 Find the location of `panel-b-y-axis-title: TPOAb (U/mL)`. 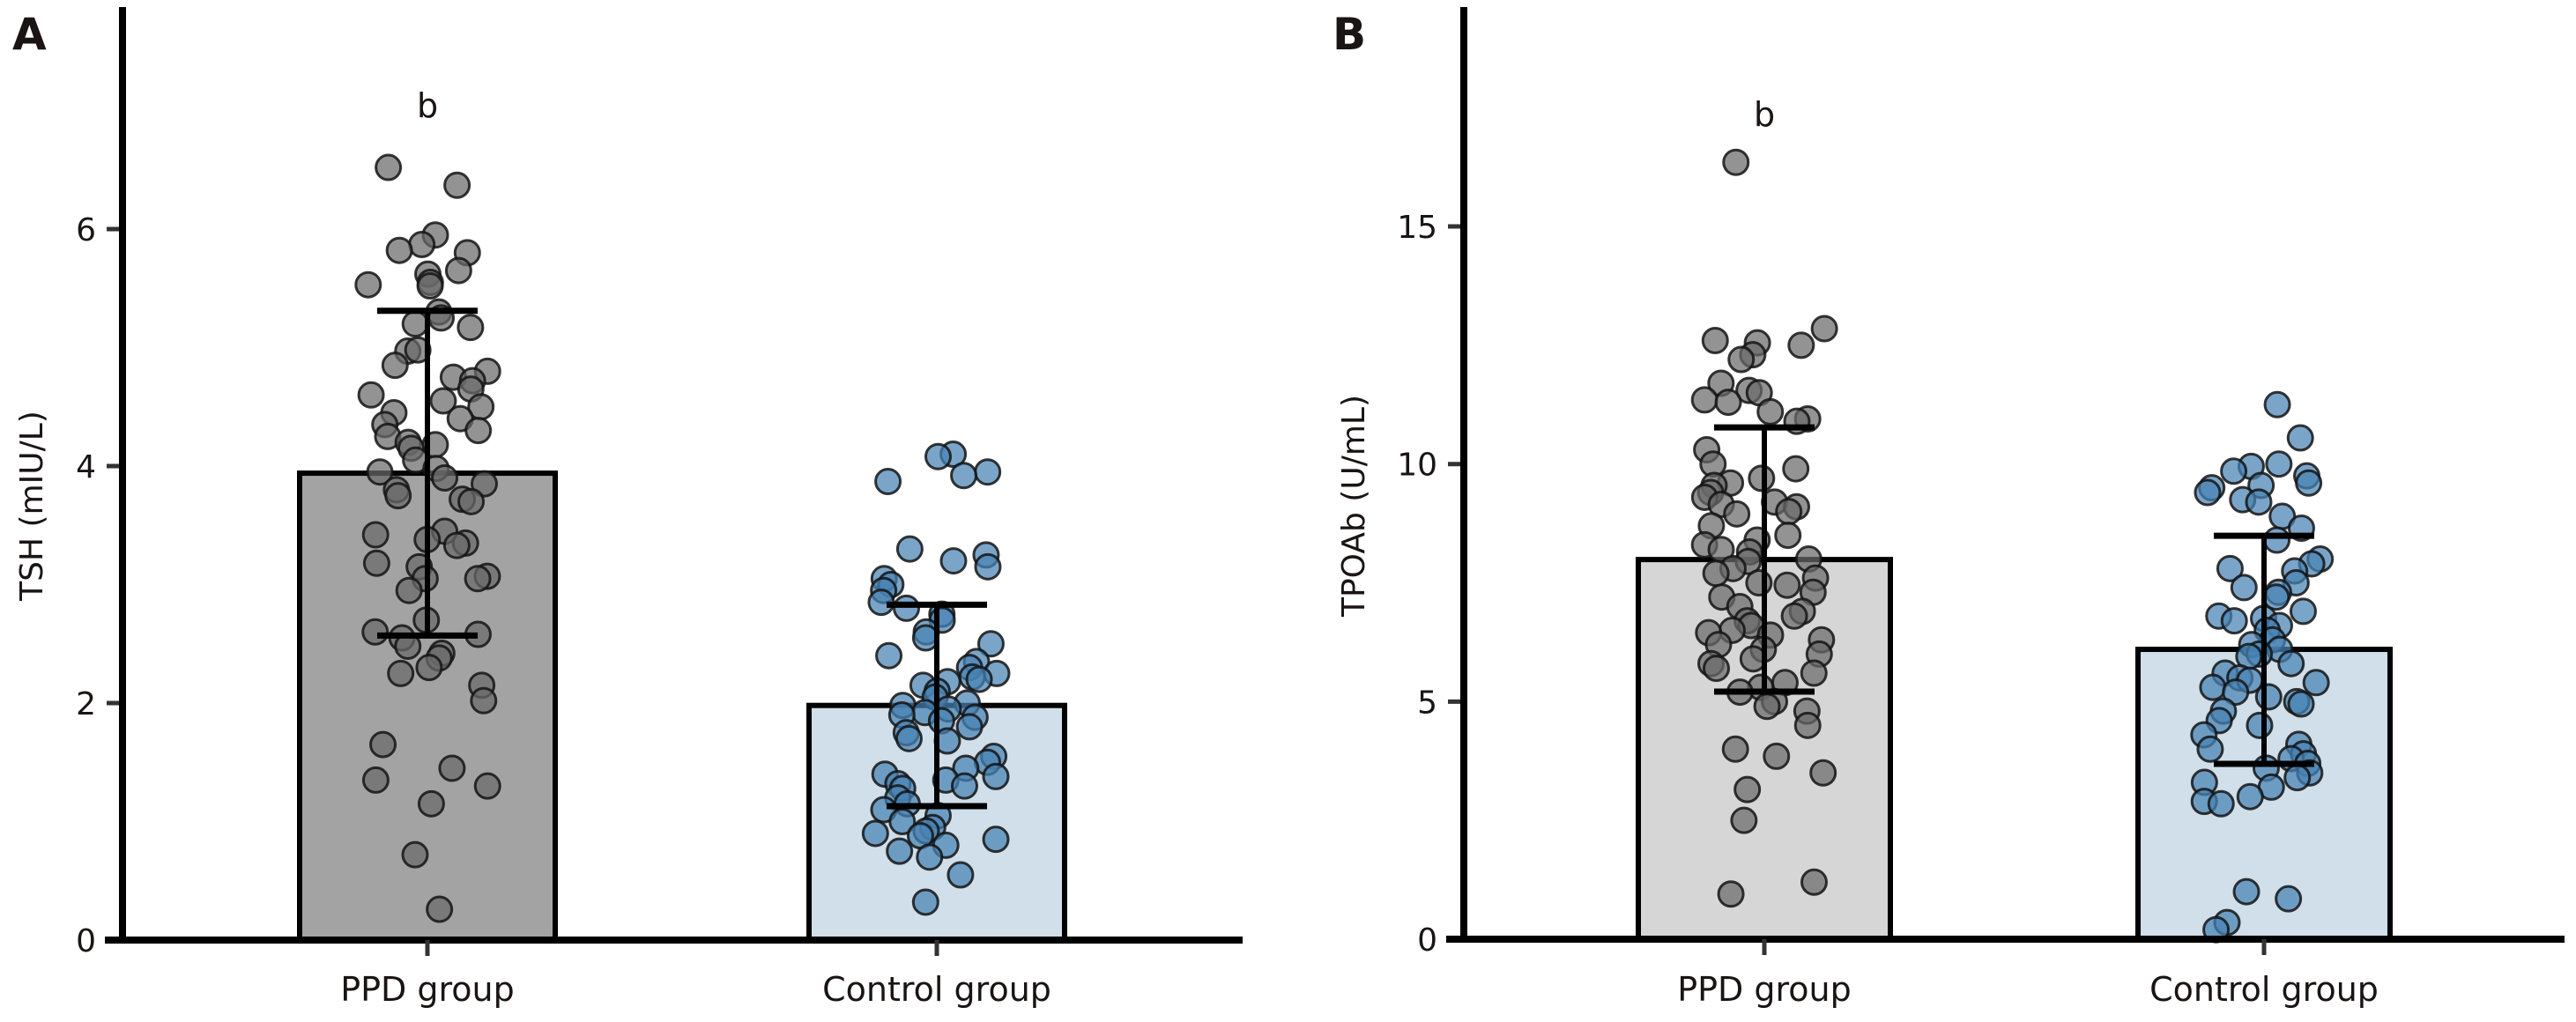

panel-b-y-axis-title: TPOAb (U/mL) is located at coordinates (1354, 506).